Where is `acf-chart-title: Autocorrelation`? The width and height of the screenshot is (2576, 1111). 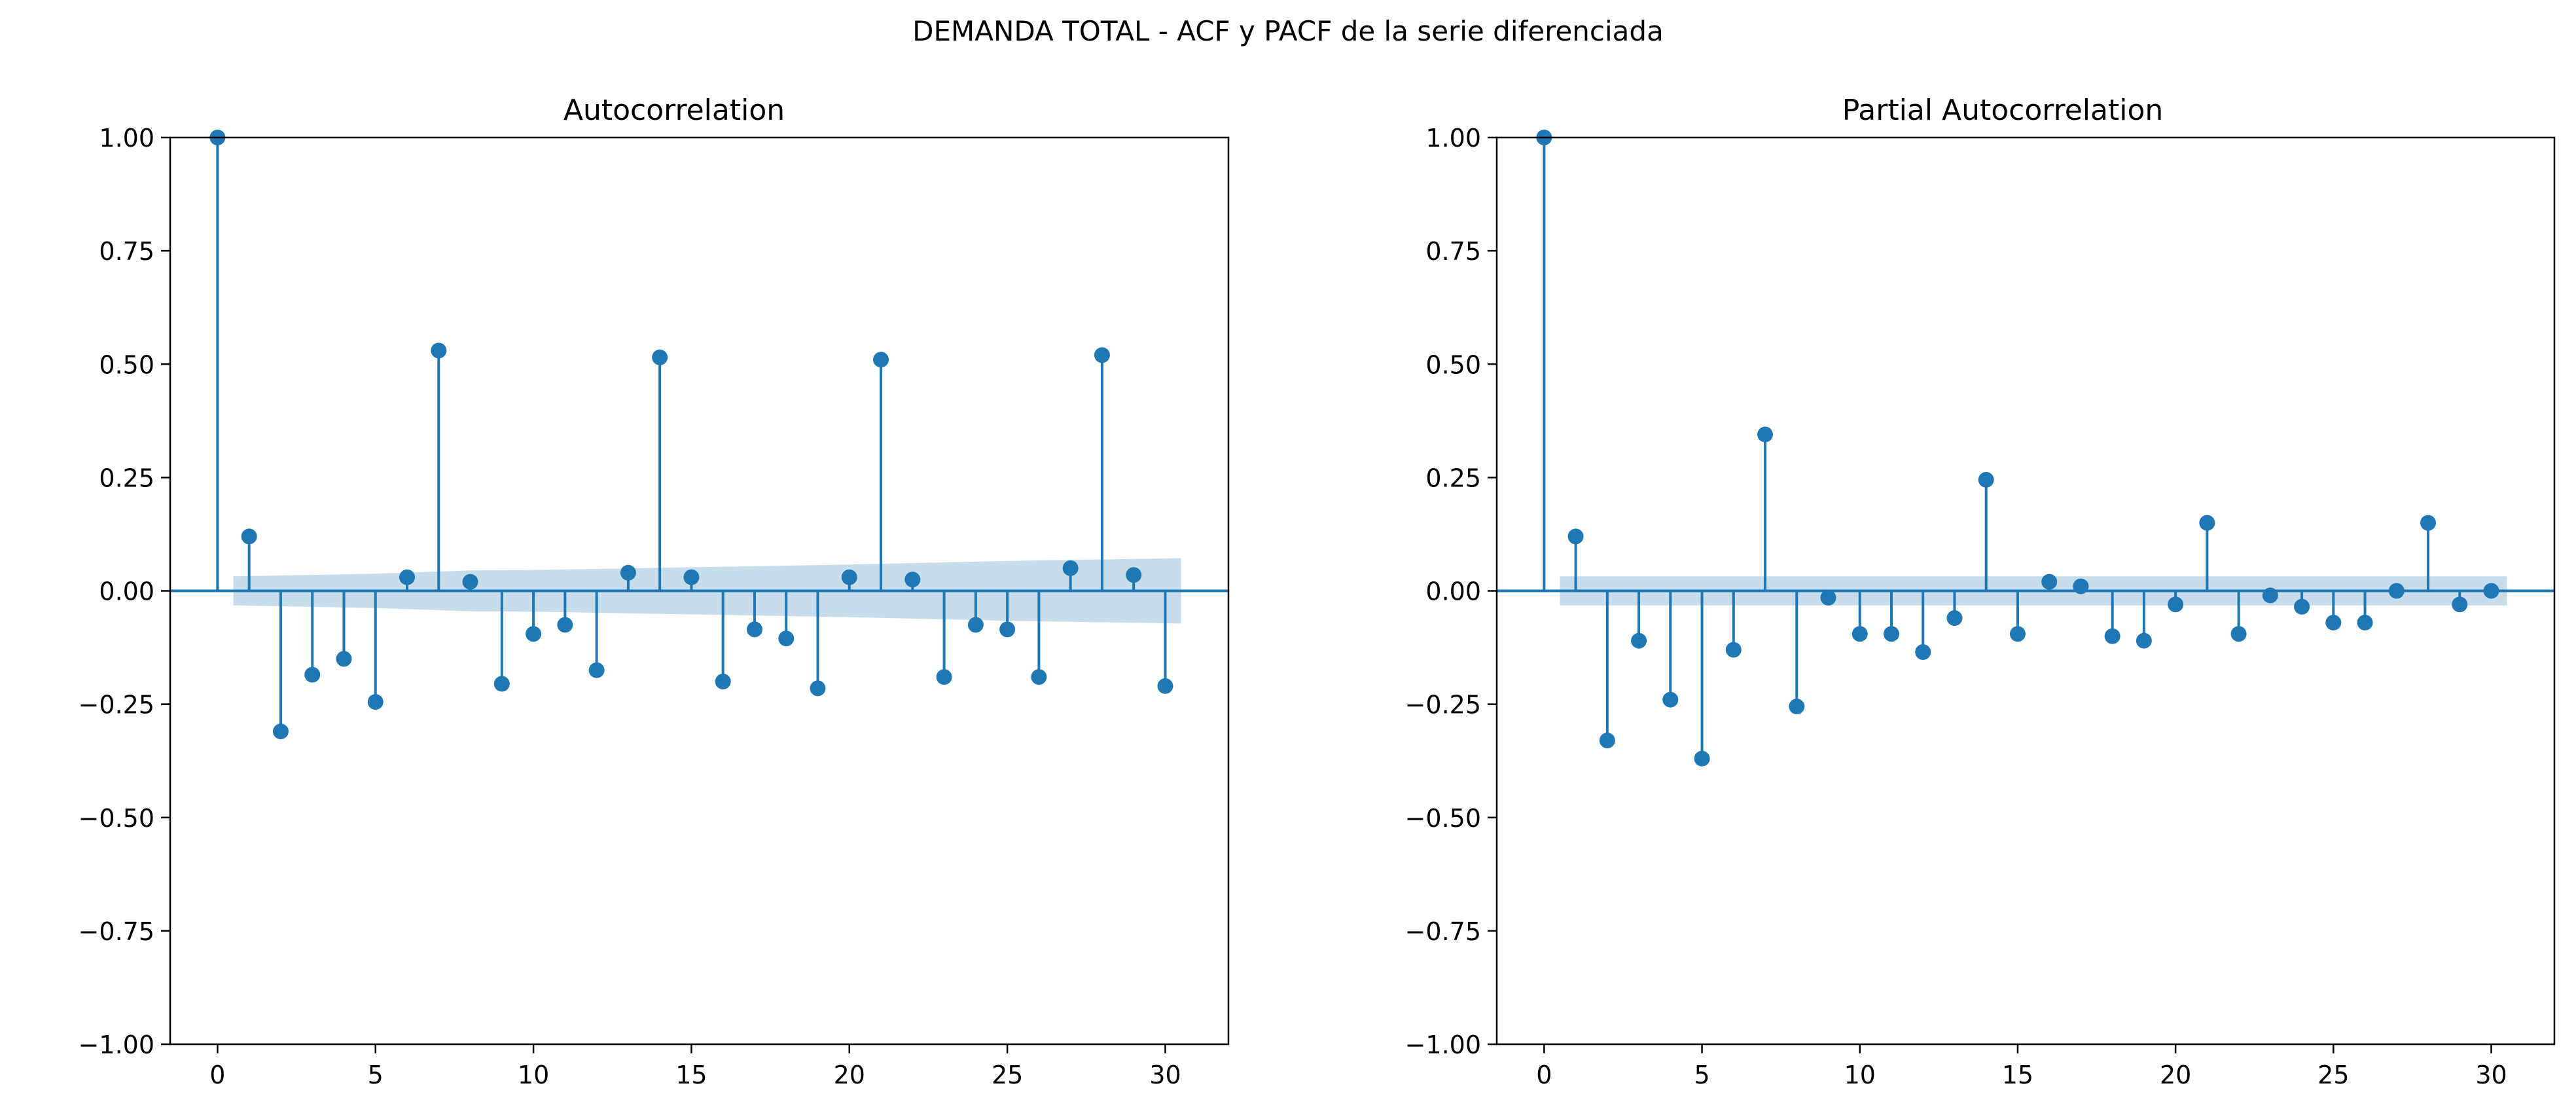 acf-chart-title: Autocorrelation is located at coordinates (674, 110).